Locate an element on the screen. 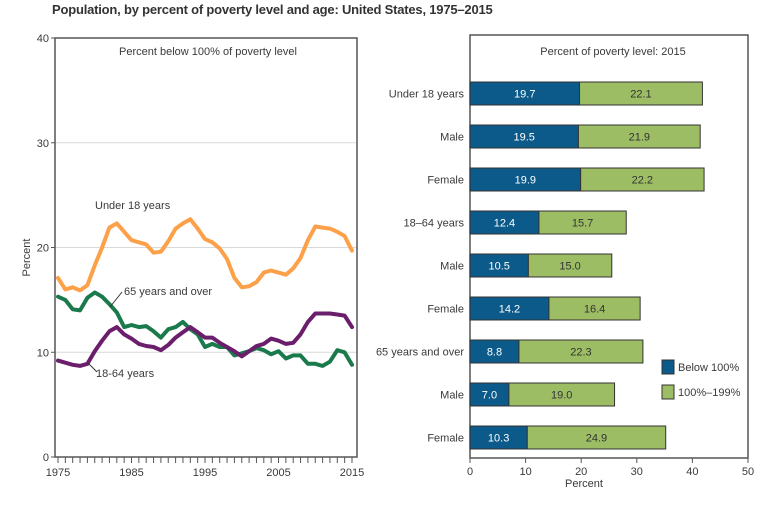  x-tick-label: 20 is located at coordinates (581, 472).